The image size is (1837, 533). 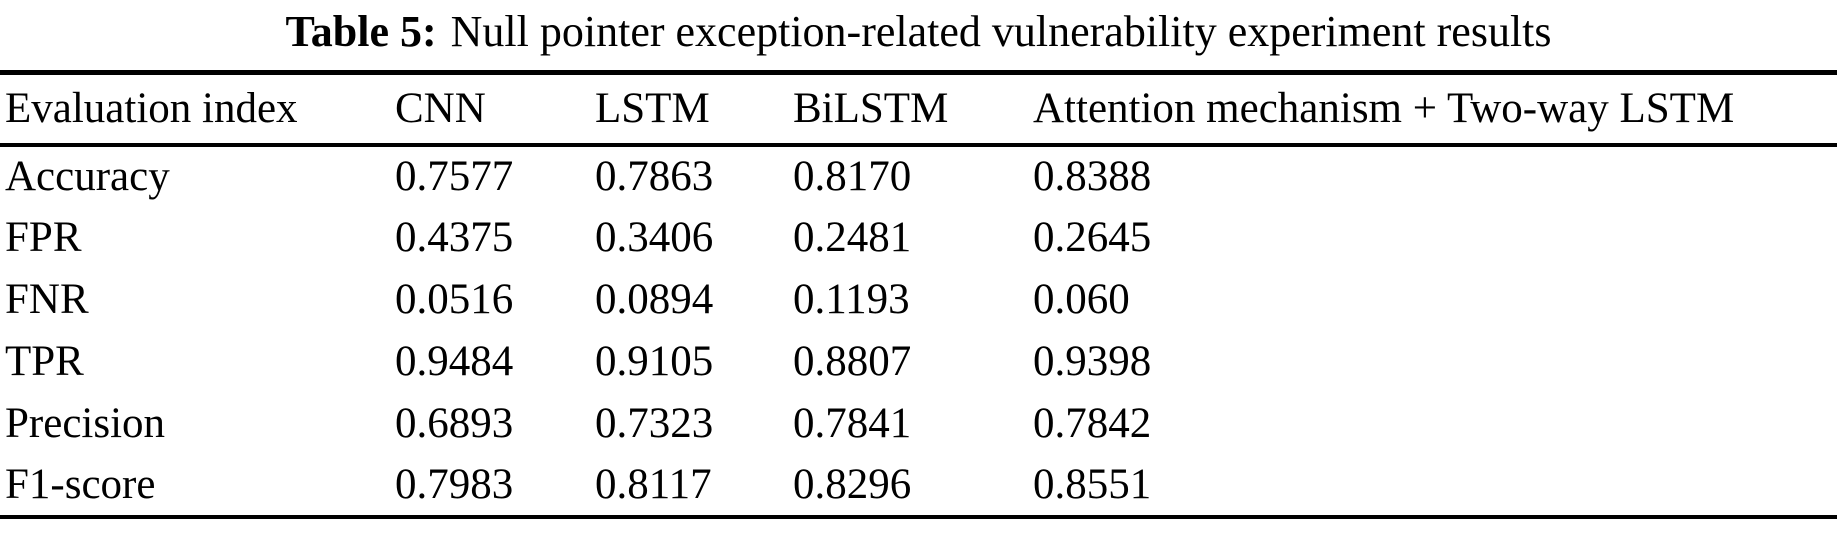 What do you see at coordinates (1092, 484) in the screenshot?
I see `cell-value: 0.8551` at bounding box center [1092, 484].